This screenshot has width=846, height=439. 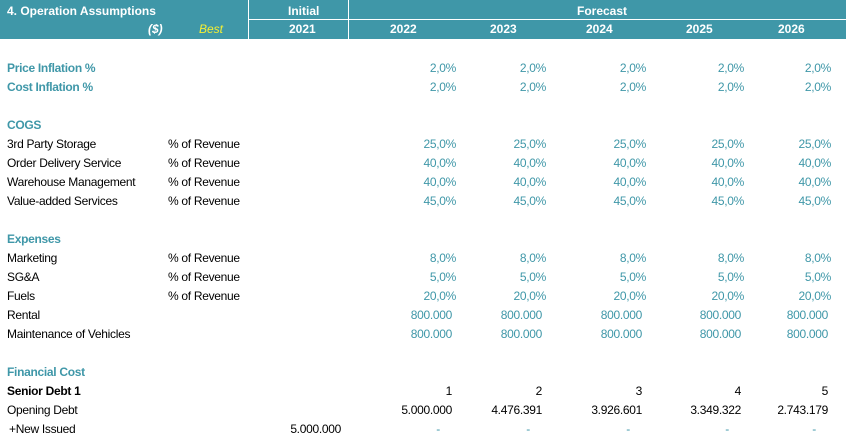 What do you see at coordinates (51, 144) in the screenshot?
I see `cogs-row-label: 3rd Party Storage` at bounding box center [51, 144].